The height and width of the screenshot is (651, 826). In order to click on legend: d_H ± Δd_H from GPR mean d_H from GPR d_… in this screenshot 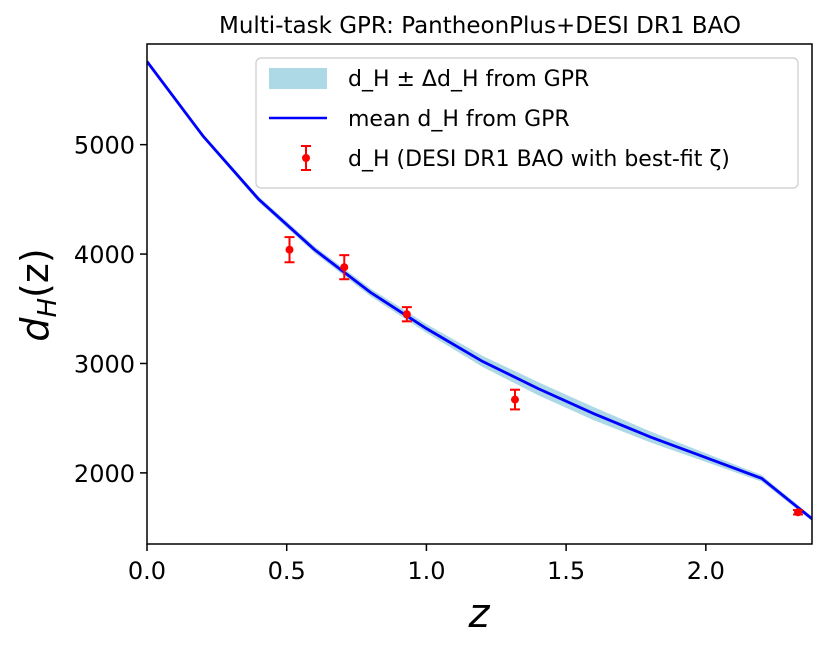, I will do `click(527, 123)`.